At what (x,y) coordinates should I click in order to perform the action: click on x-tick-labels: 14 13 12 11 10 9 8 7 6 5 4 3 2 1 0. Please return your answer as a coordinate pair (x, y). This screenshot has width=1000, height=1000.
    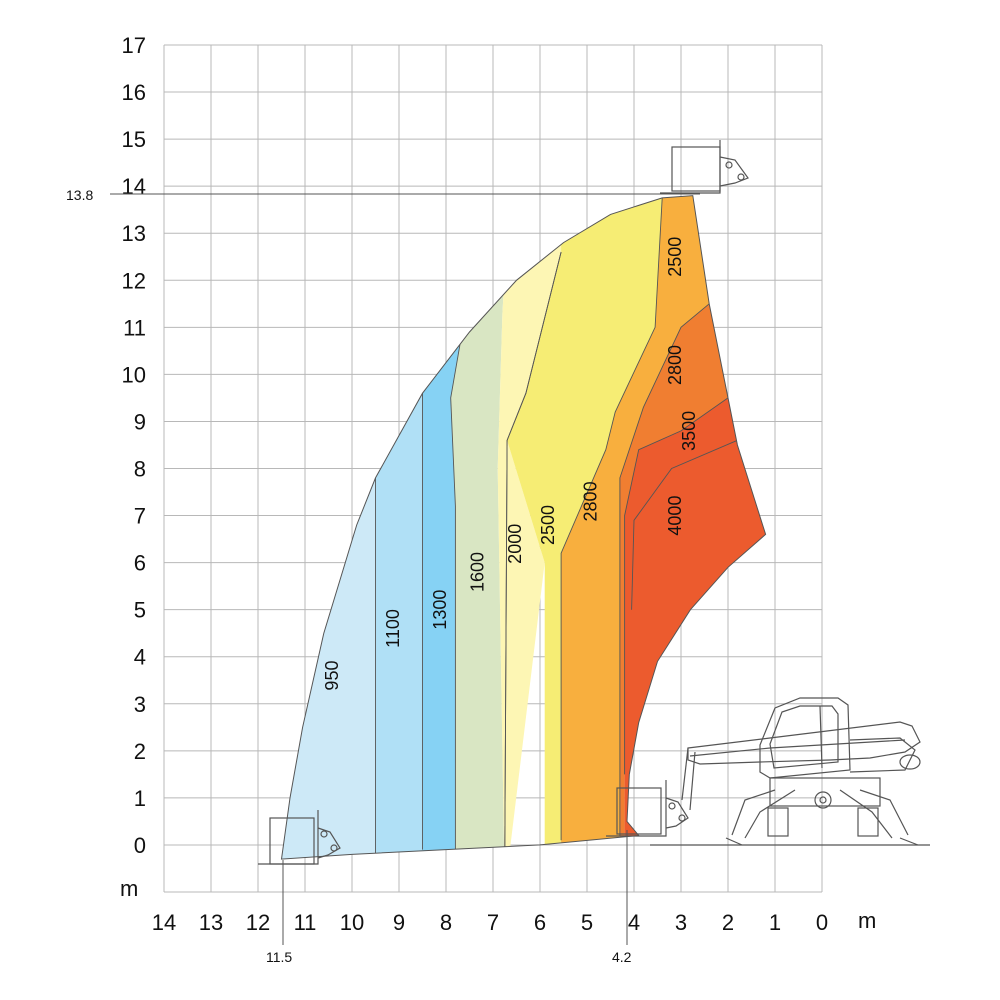
    Looking at the image, I should click on (490, 922).